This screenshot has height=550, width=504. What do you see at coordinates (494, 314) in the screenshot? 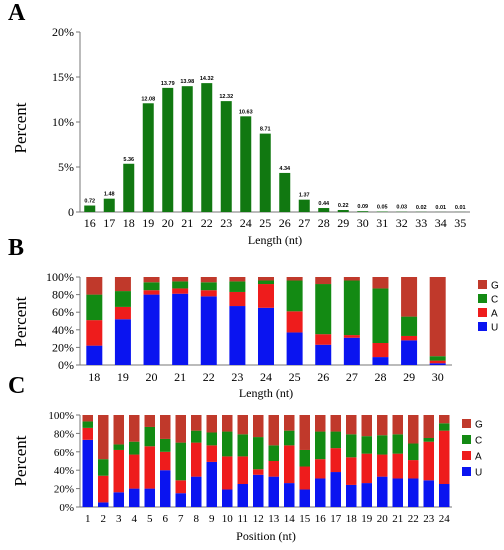
I see `legend-label-a-b: A` at bounding box center [494, 314].